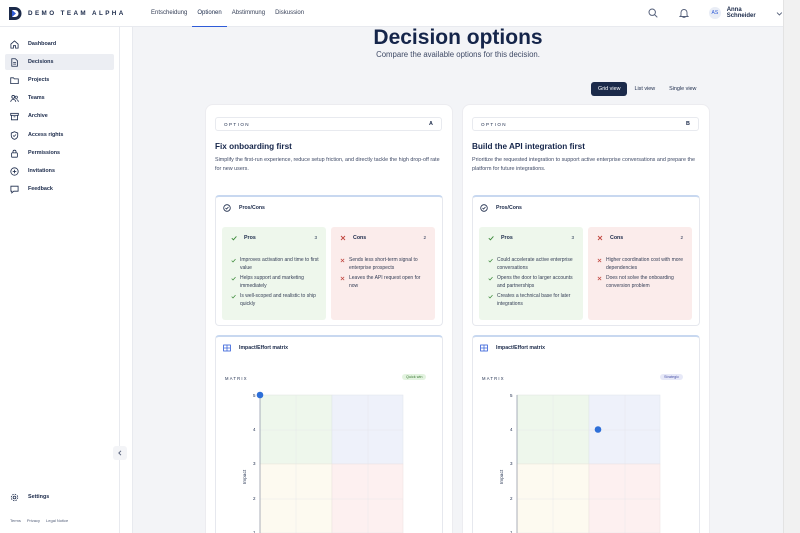 The height and width of the screenshot is (533, 800). What do you see at coordinates (59, 497) in the screenshot?
I see `sidebar-item-settings: Settings` at bounding box center [59, 497].